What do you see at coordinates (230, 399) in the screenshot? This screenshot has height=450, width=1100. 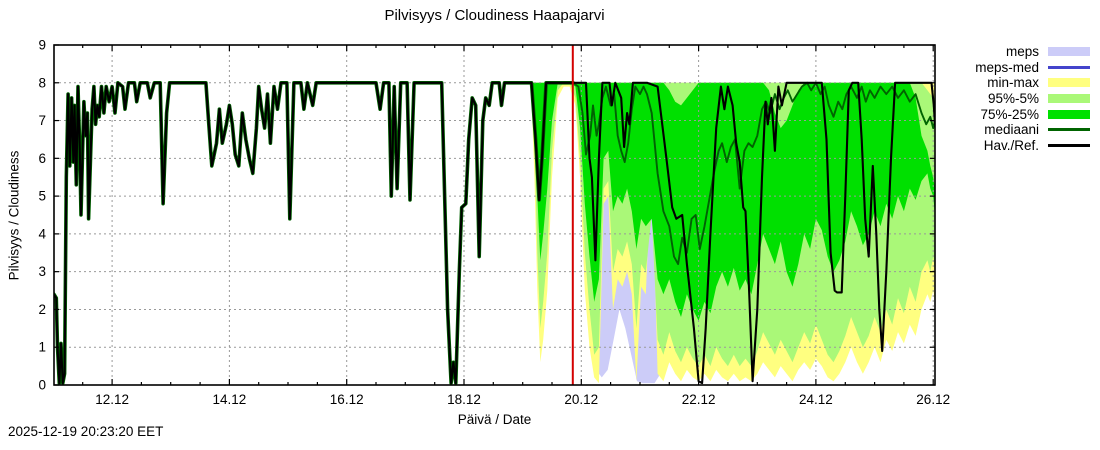 I see `svg-text: 14.12` at bounding box center [230, 399].